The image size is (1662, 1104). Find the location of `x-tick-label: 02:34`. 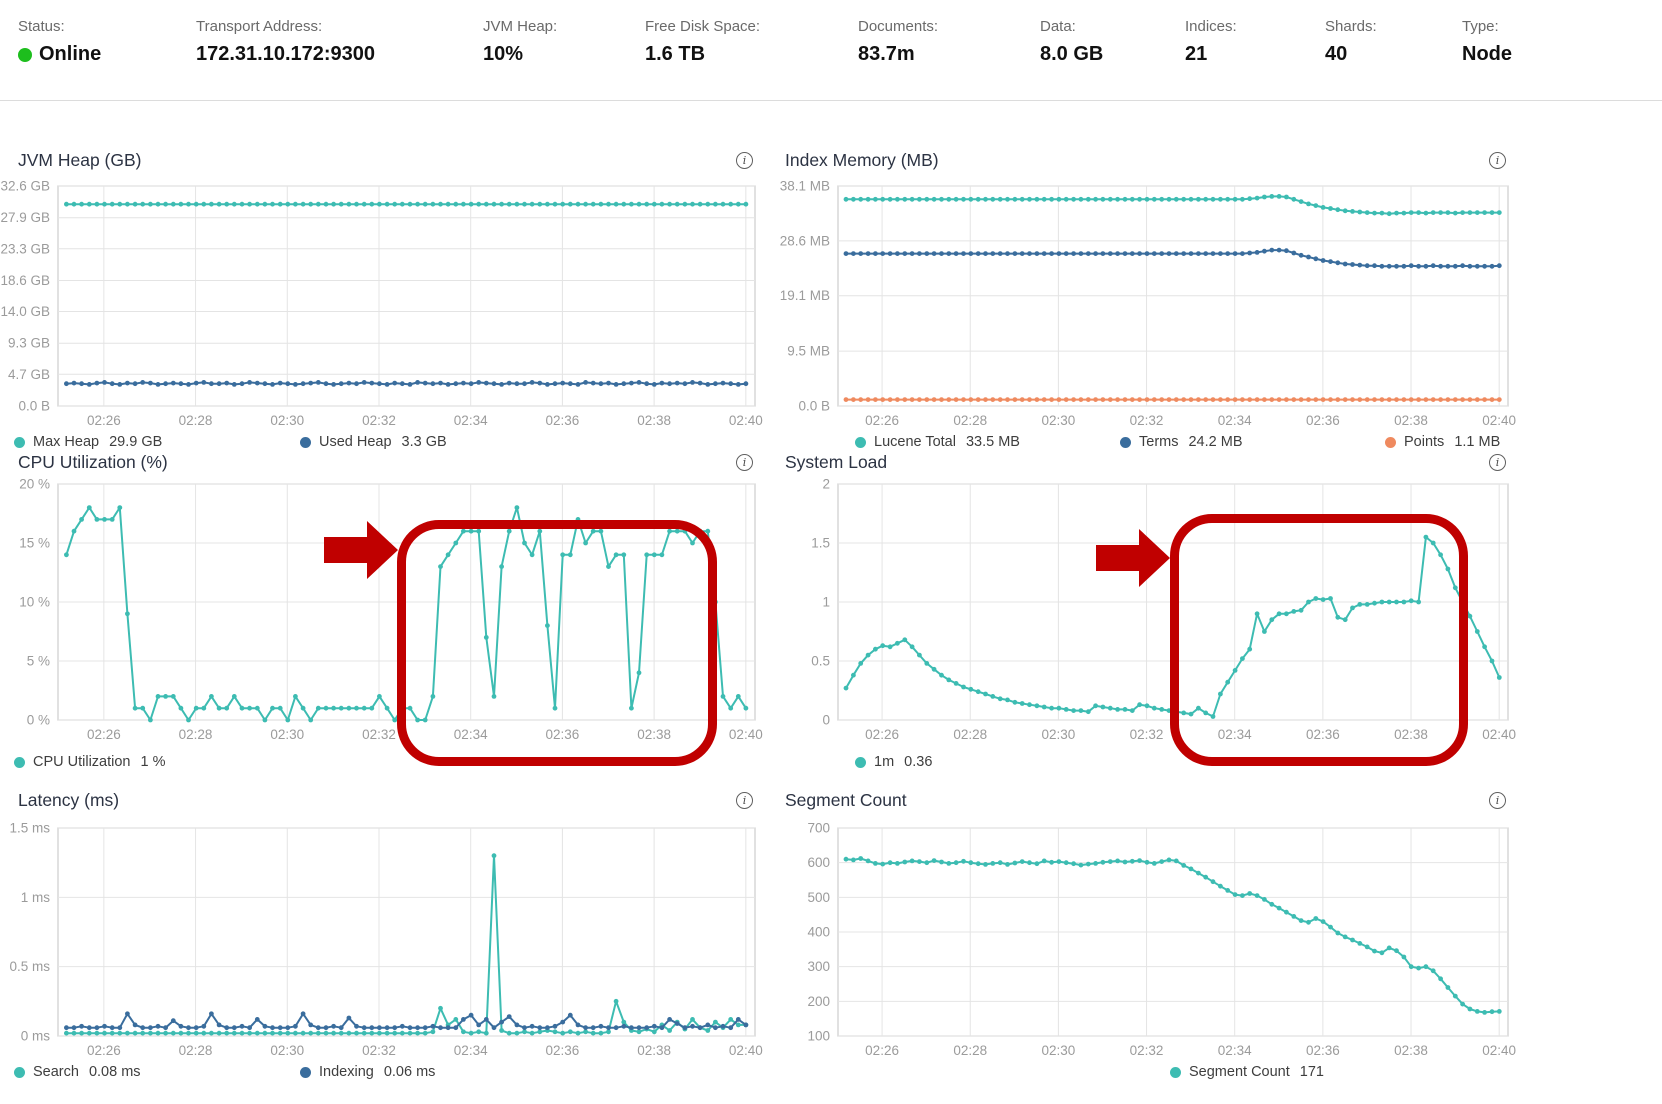

x-tick-label: 02:34 is located at coordinates (471, 734).